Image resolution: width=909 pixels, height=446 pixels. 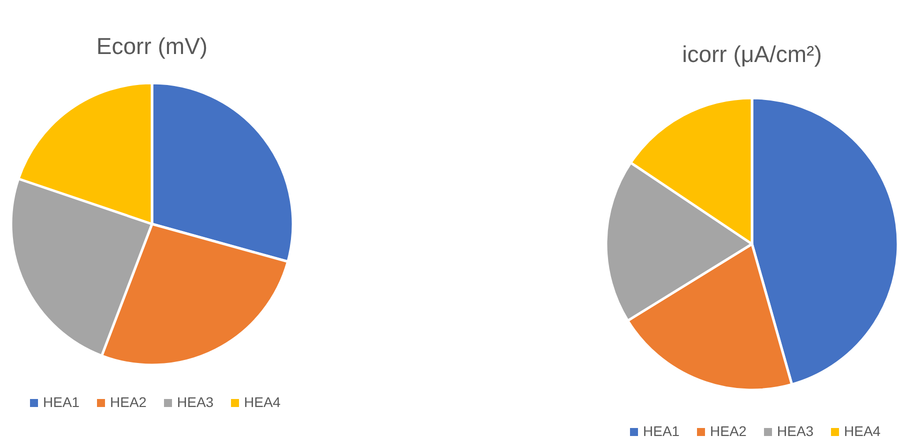 What do you see at coordinates (752, 54) in the screenshot?
I see `chart-title: icorr (μA/cm²)` at bounding box center [752, 54].